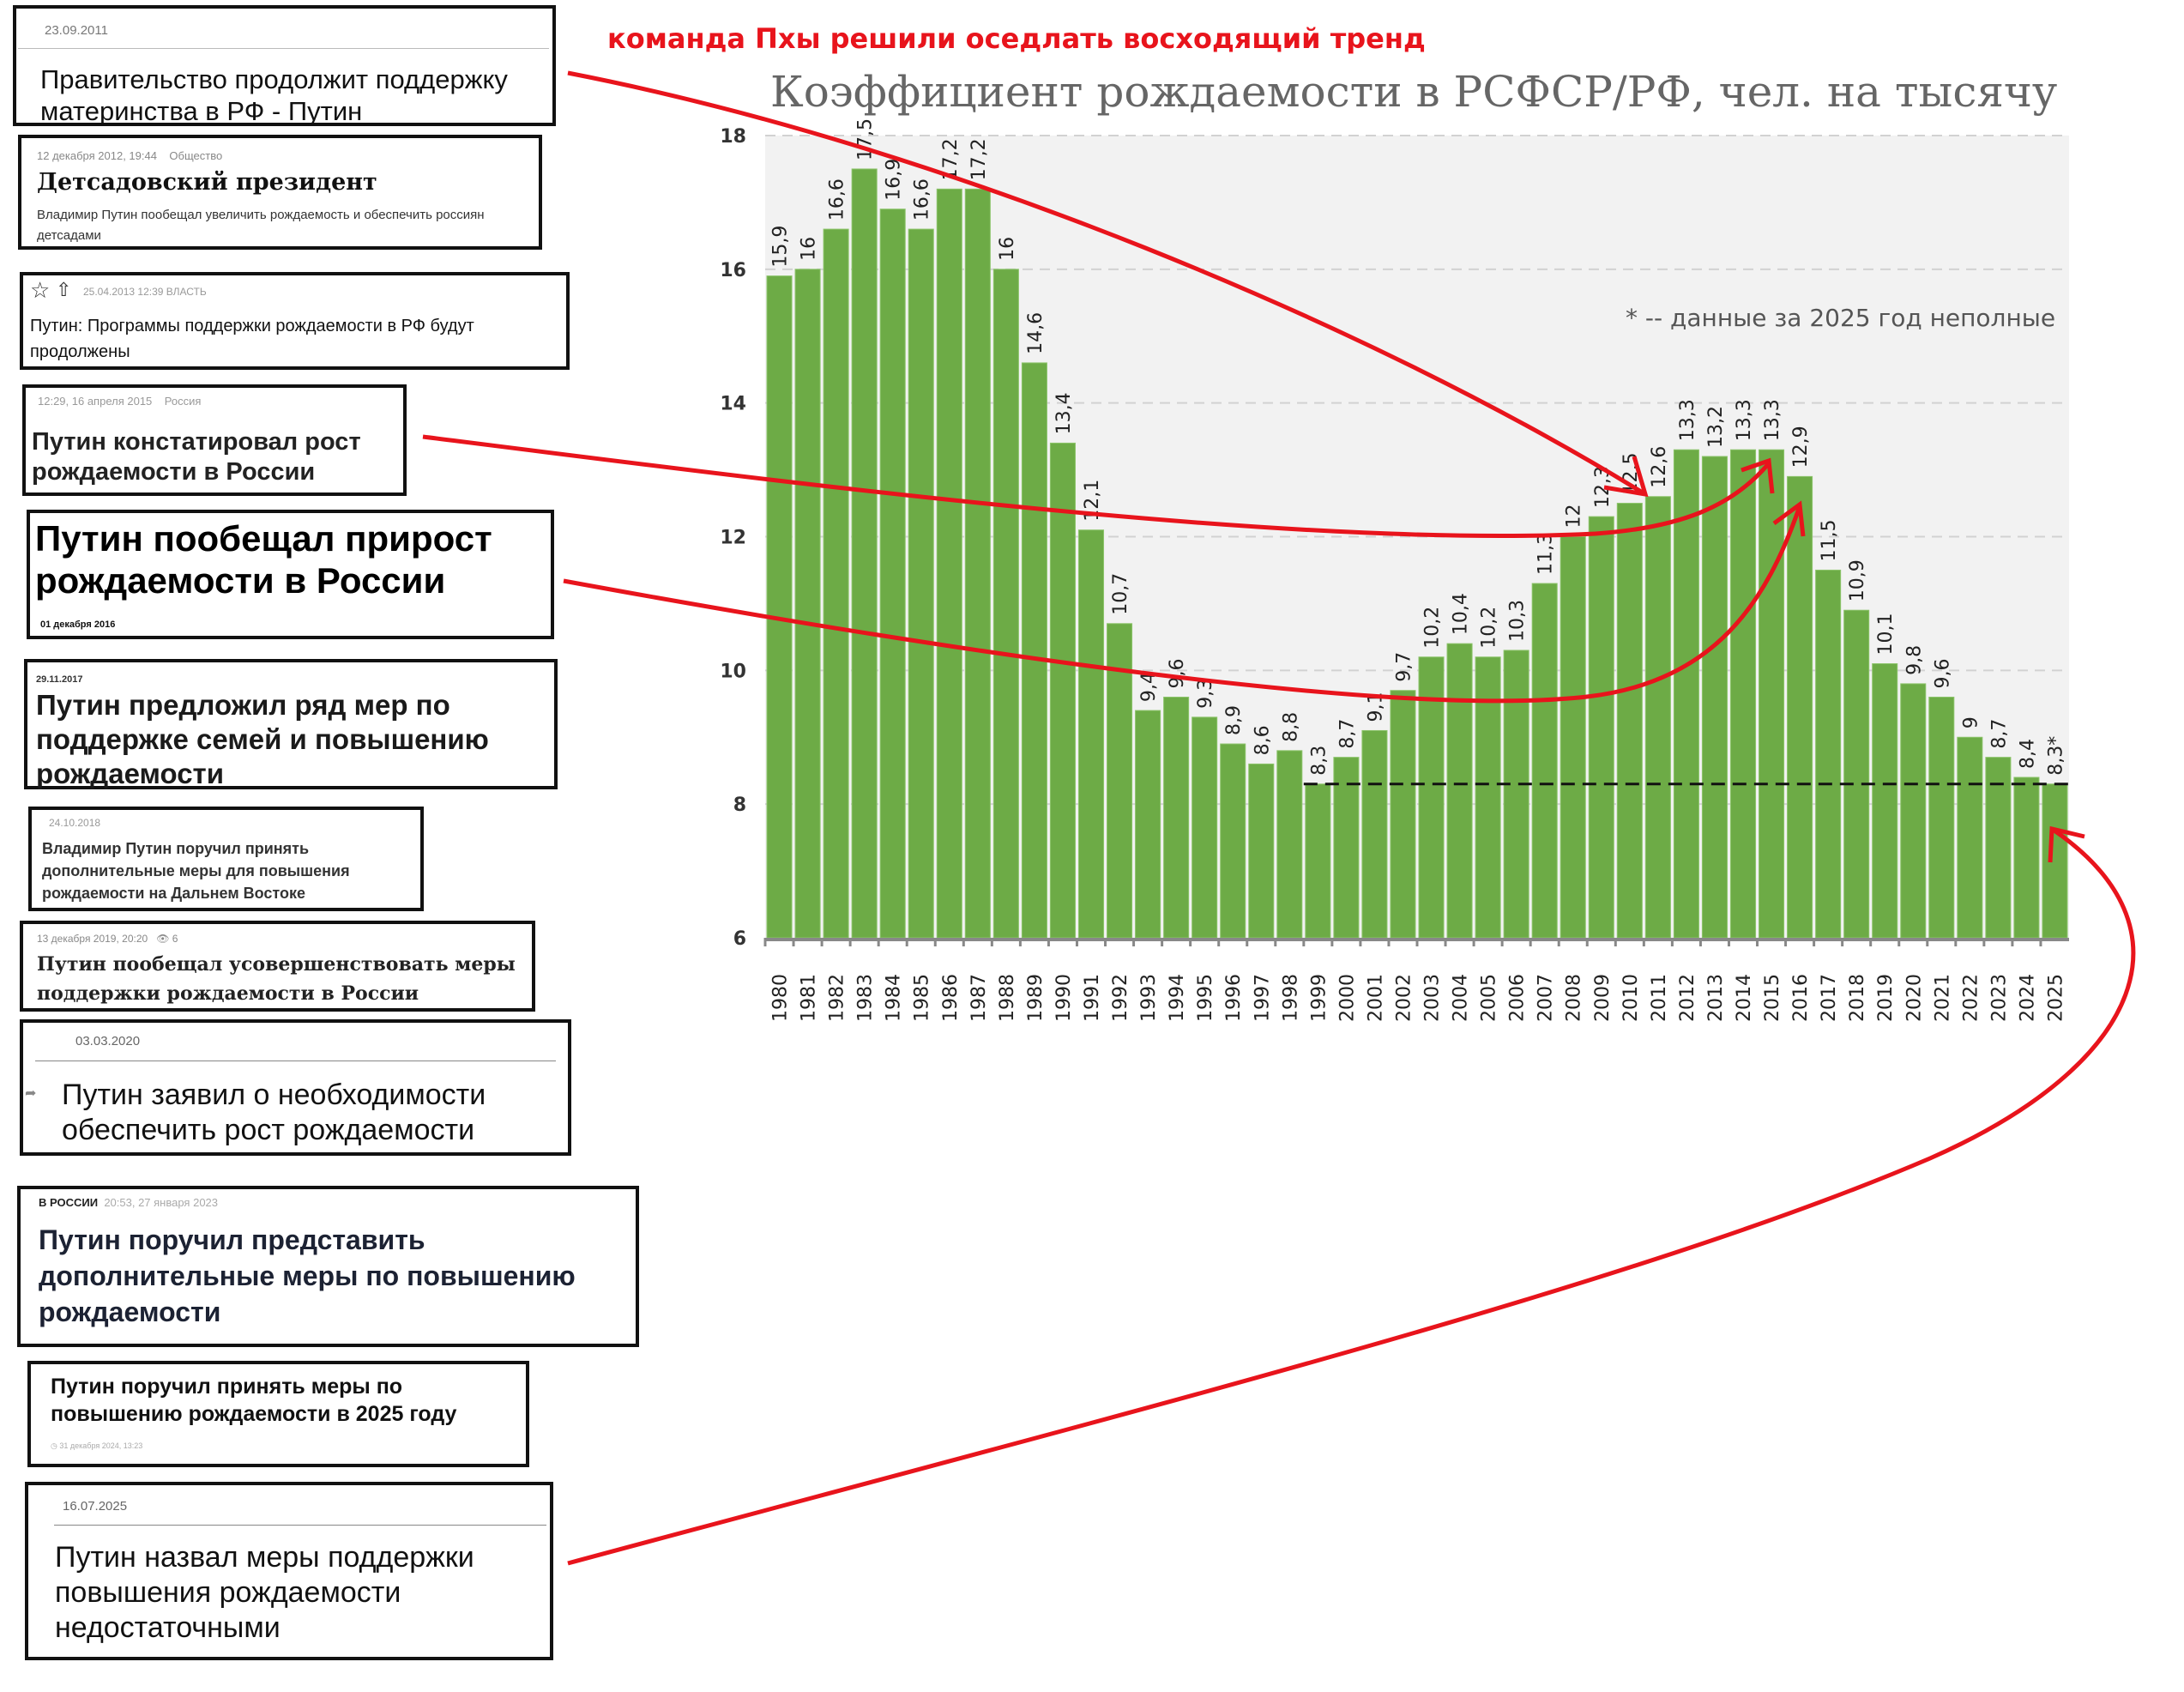  I want to click on year-label-1986: 1986, so click(951, 998).